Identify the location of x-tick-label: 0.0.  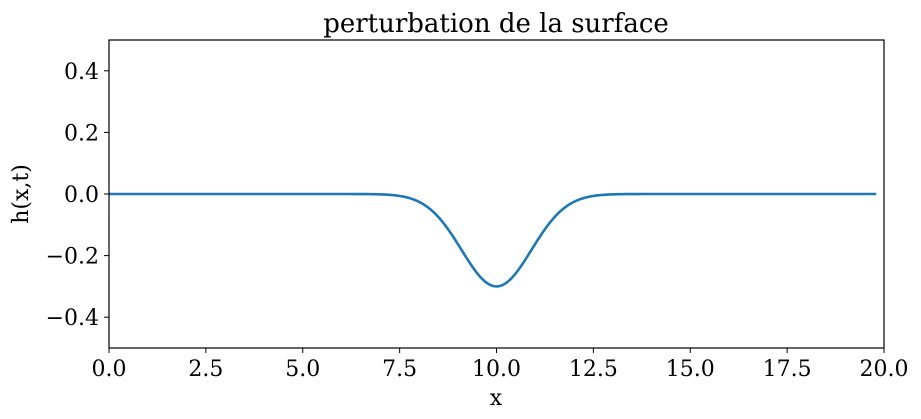
(109, 369).